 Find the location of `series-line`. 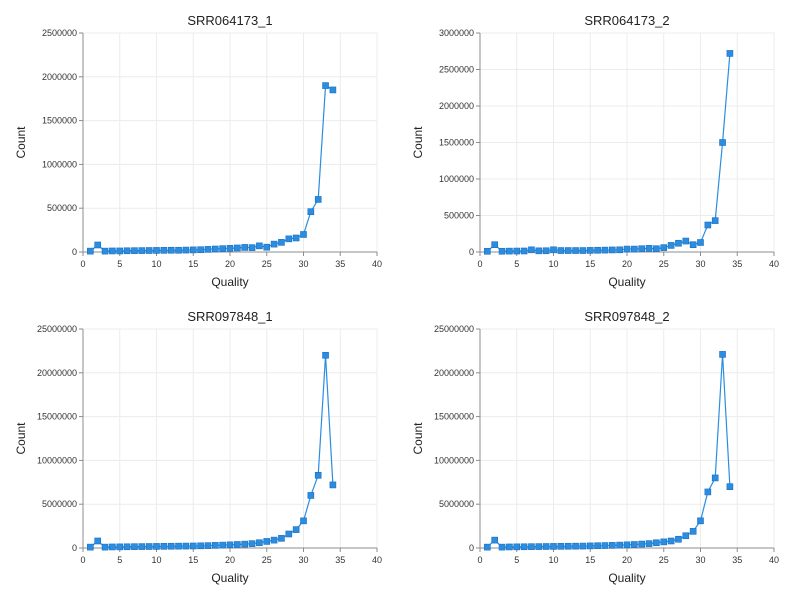

series-line is located at coordinates (211, 451).